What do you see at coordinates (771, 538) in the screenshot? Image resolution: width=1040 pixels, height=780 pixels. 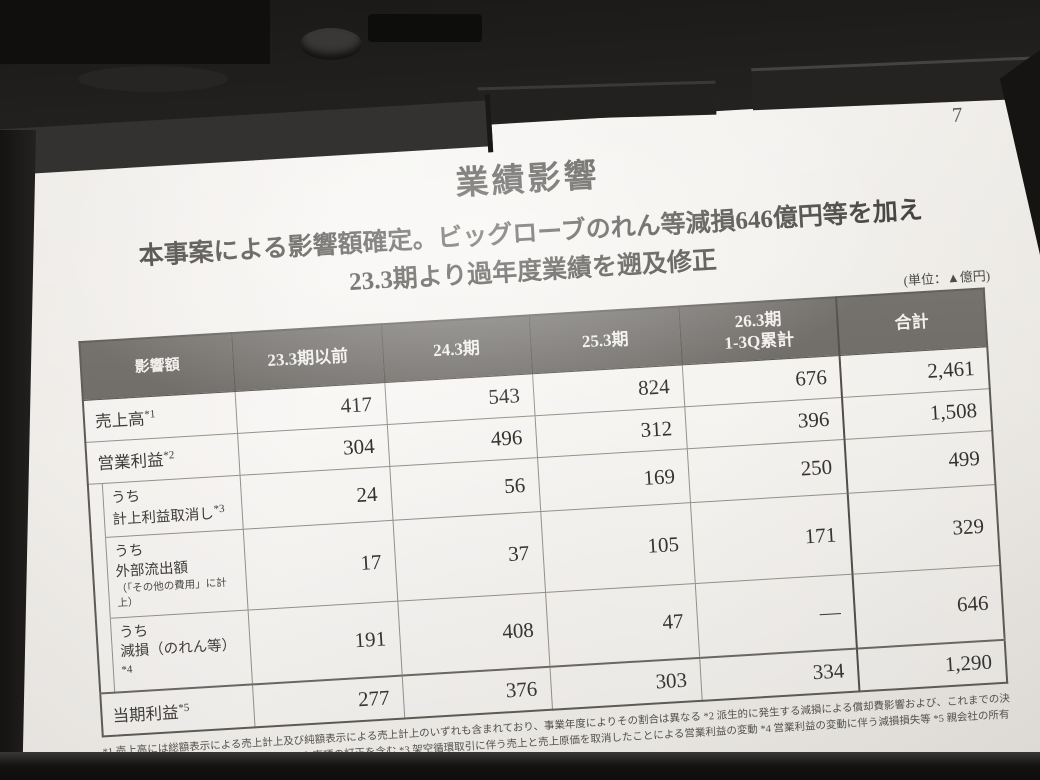 I see `value-cell: 171` at bounding box center [771, 538].